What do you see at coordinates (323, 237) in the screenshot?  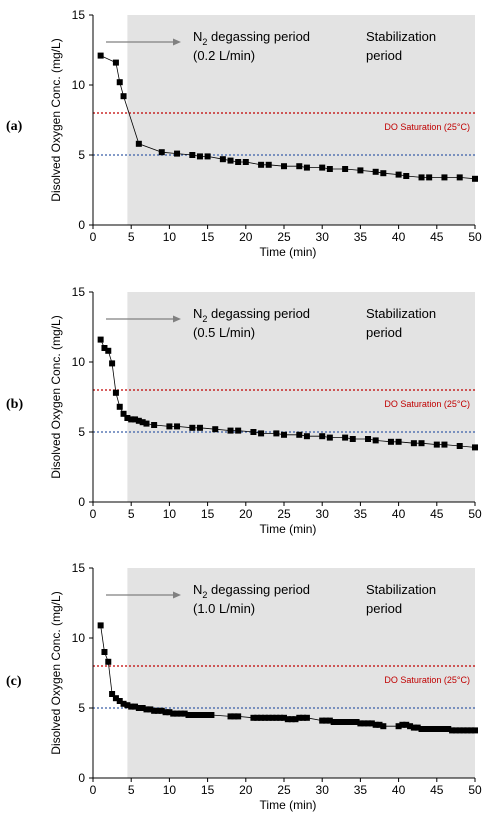 I see `x-tick-label: 30` at bounding box center [323, 237].